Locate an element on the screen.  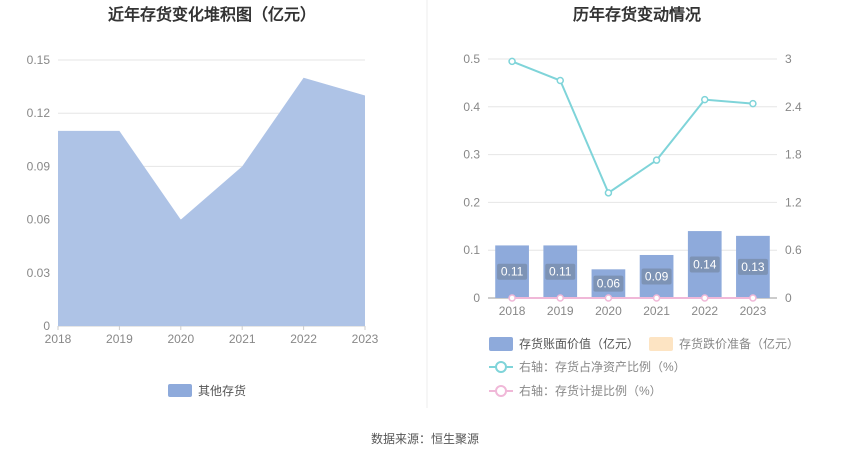
bar-x-tick-label: 2021 is located at coordinates (656, 311).